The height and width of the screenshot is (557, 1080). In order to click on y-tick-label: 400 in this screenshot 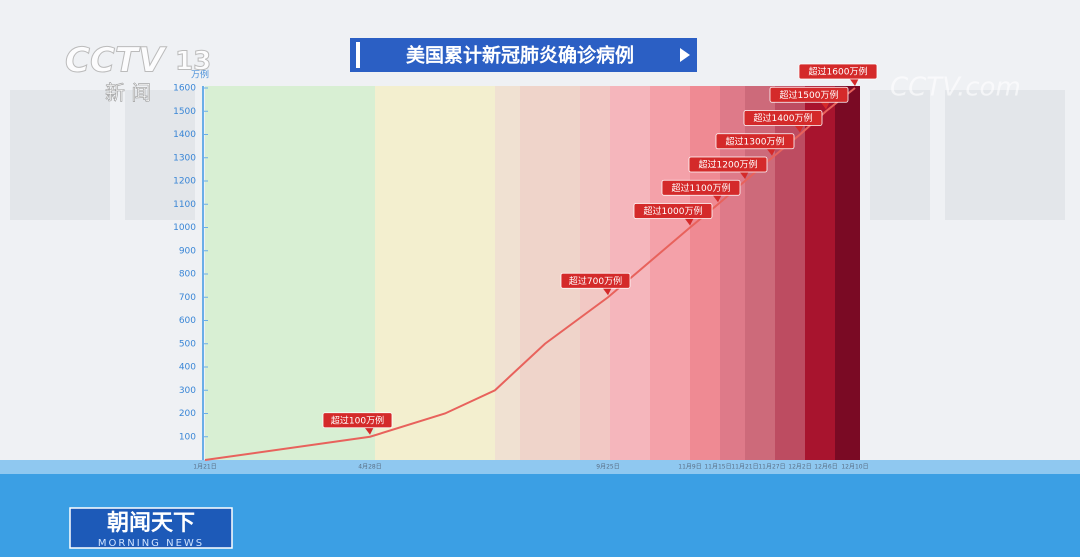, I will do `click(187, 368)`.